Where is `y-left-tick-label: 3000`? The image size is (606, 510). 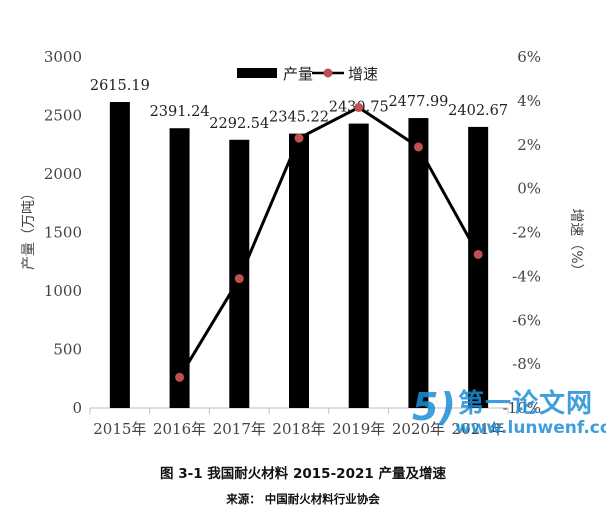
y-left-tick-label: 3000 is located at coordinates (63, 57).